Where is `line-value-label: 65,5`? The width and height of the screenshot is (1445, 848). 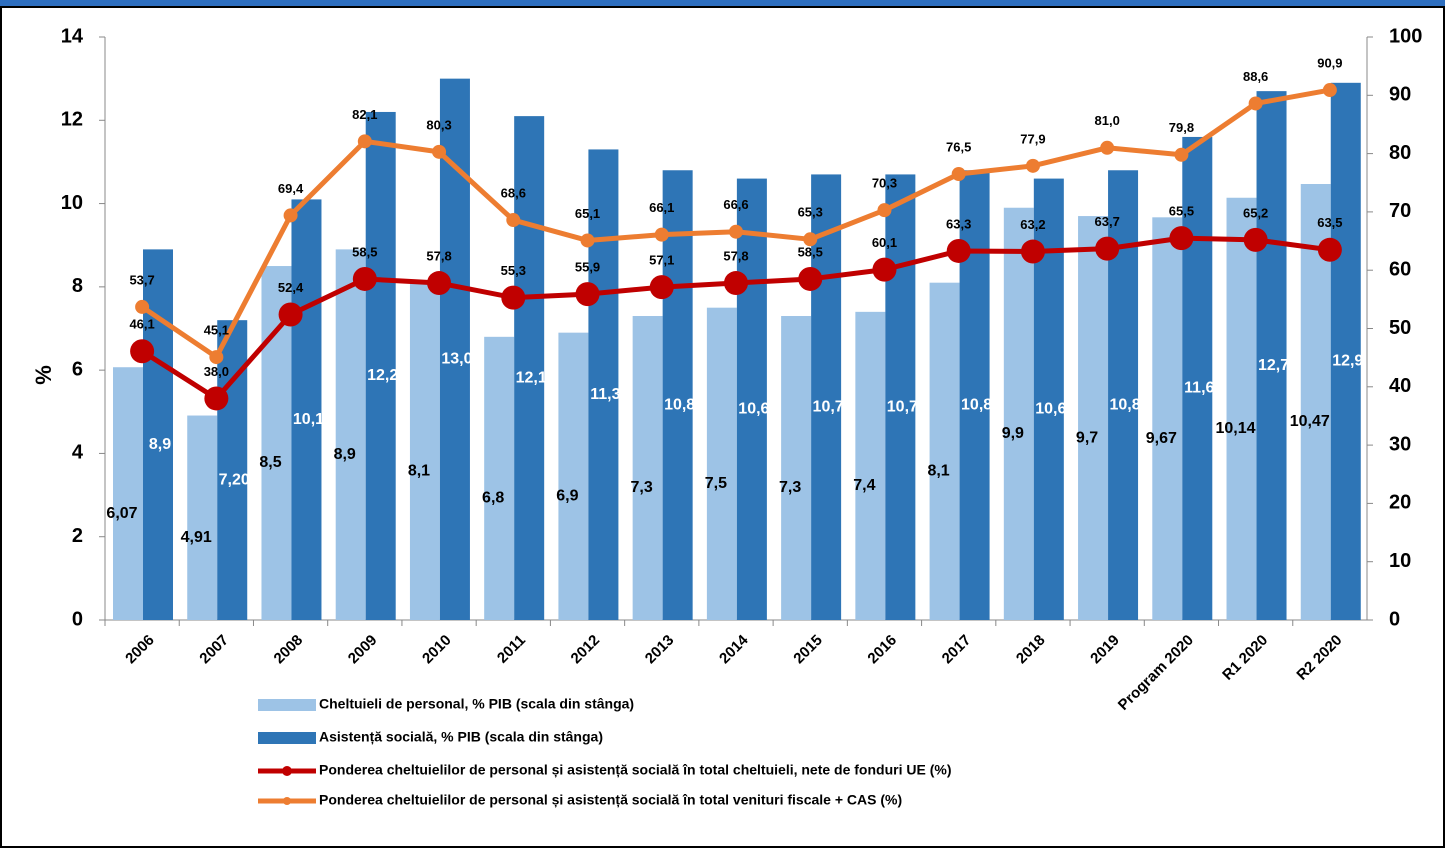 line-value-label: 65,5 is located at coordinates (1181, 211).